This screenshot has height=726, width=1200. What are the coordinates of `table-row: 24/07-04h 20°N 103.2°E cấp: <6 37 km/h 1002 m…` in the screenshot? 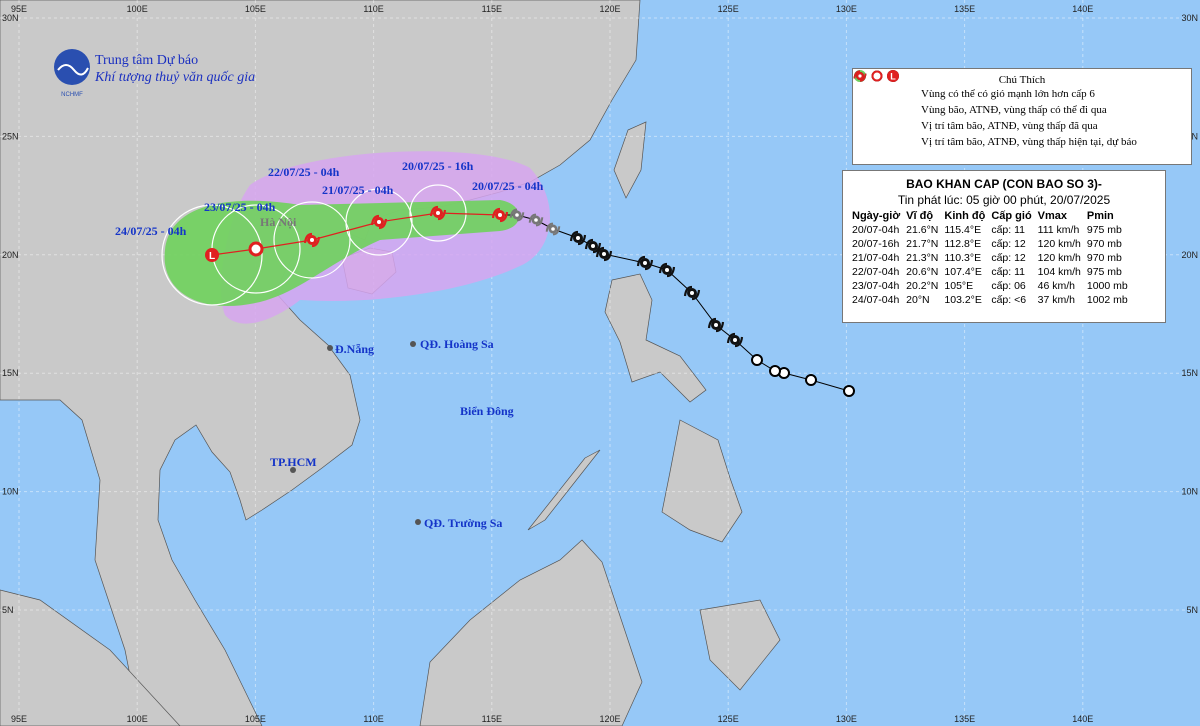 It's located at (990, 300).